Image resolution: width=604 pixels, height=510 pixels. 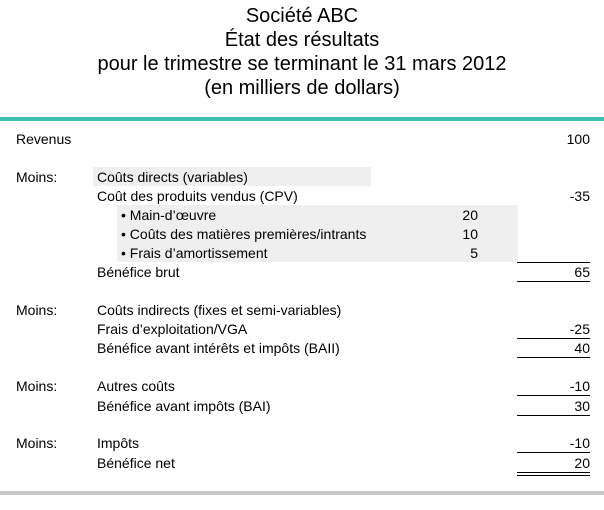 I want to click on cogs-value: -35, so click(x=579, y=196).